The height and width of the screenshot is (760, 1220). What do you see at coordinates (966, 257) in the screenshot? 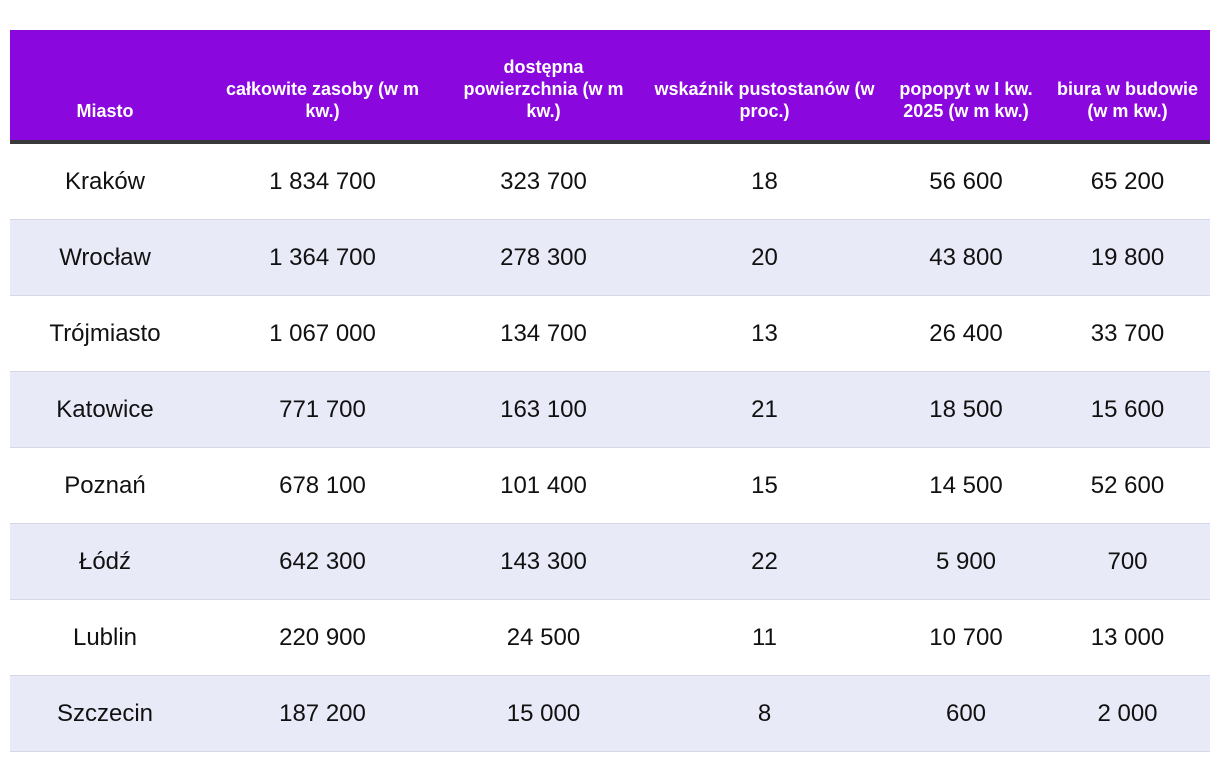
I see `value-cell: 43 800` at bounding box center [966, 257].